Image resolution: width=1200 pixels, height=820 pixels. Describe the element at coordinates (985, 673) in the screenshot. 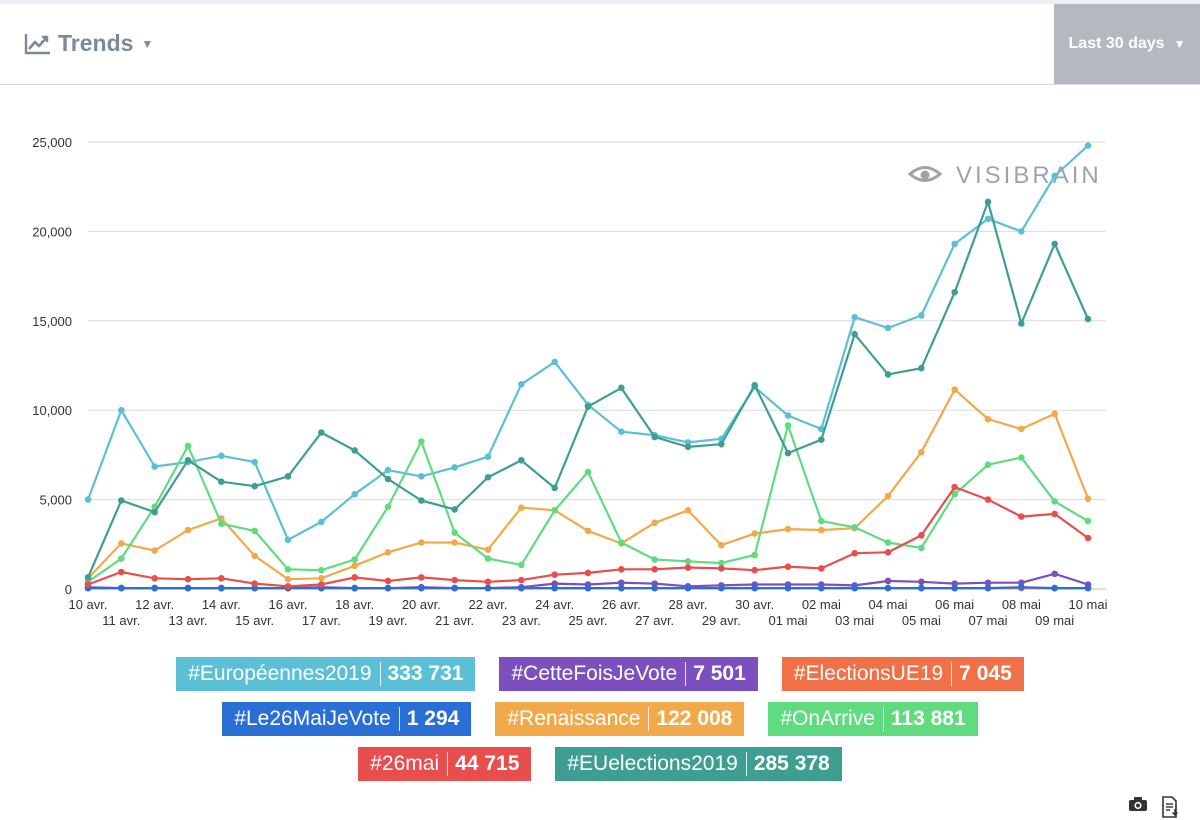

I see `legend-total: 7 045` at that location.